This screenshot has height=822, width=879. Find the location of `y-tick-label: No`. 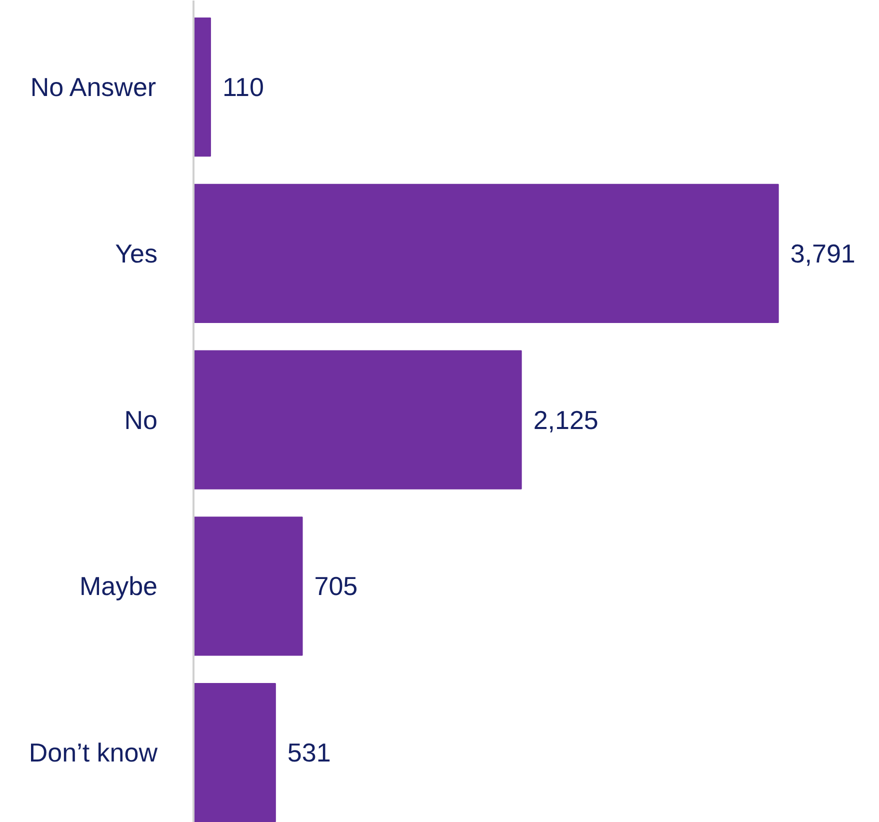

y-tick-label: No is located at coordinates (141, 419).